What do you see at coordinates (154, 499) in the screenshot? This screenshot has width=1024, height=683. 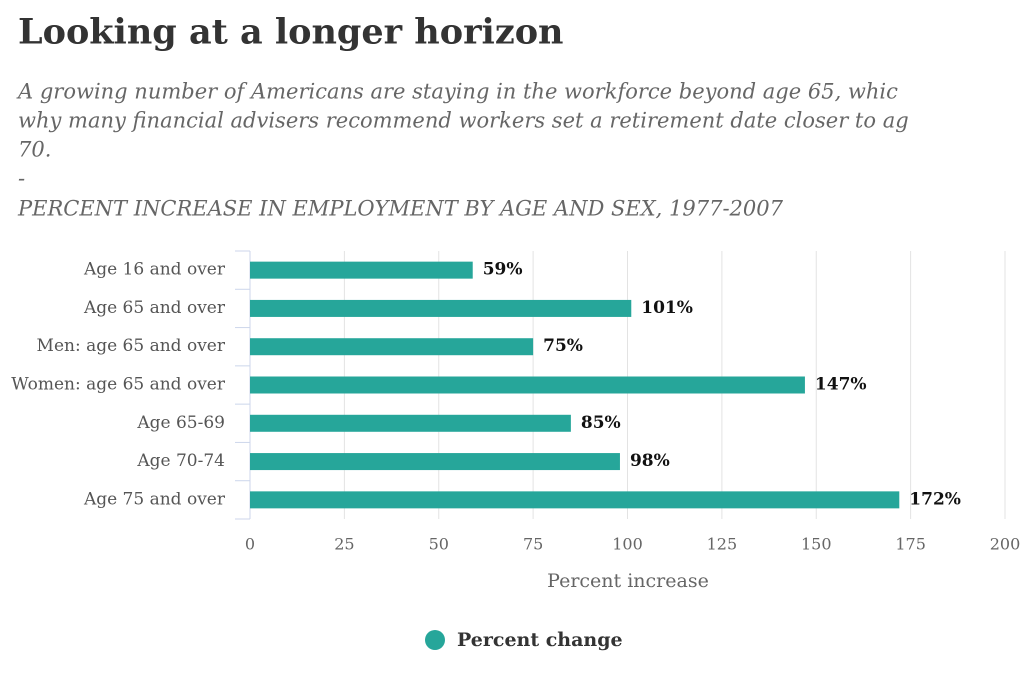 I see `y-tick-label: Age 75 and over` at bounding box center [154, 499].